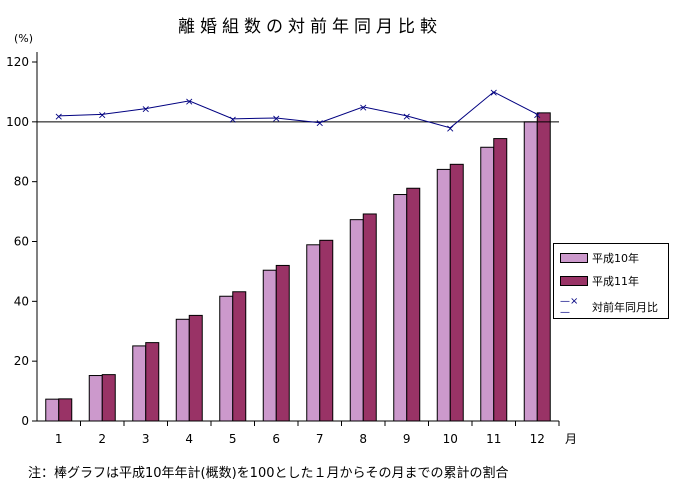  Describe the element at coordinates (543, 267) in the screenshot. I see `bar-平成11年-12` at that location.